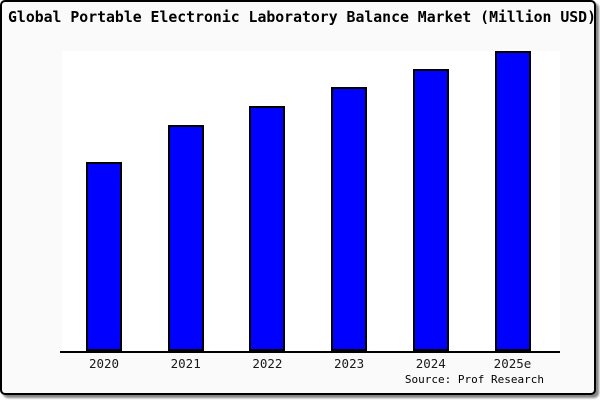 Image resolution: width=600 pixels, height=400 pixels. Describe the element at coordinates (430, 363) in the screenshot. I see `x-tick-label-2024: 2024` at that location.